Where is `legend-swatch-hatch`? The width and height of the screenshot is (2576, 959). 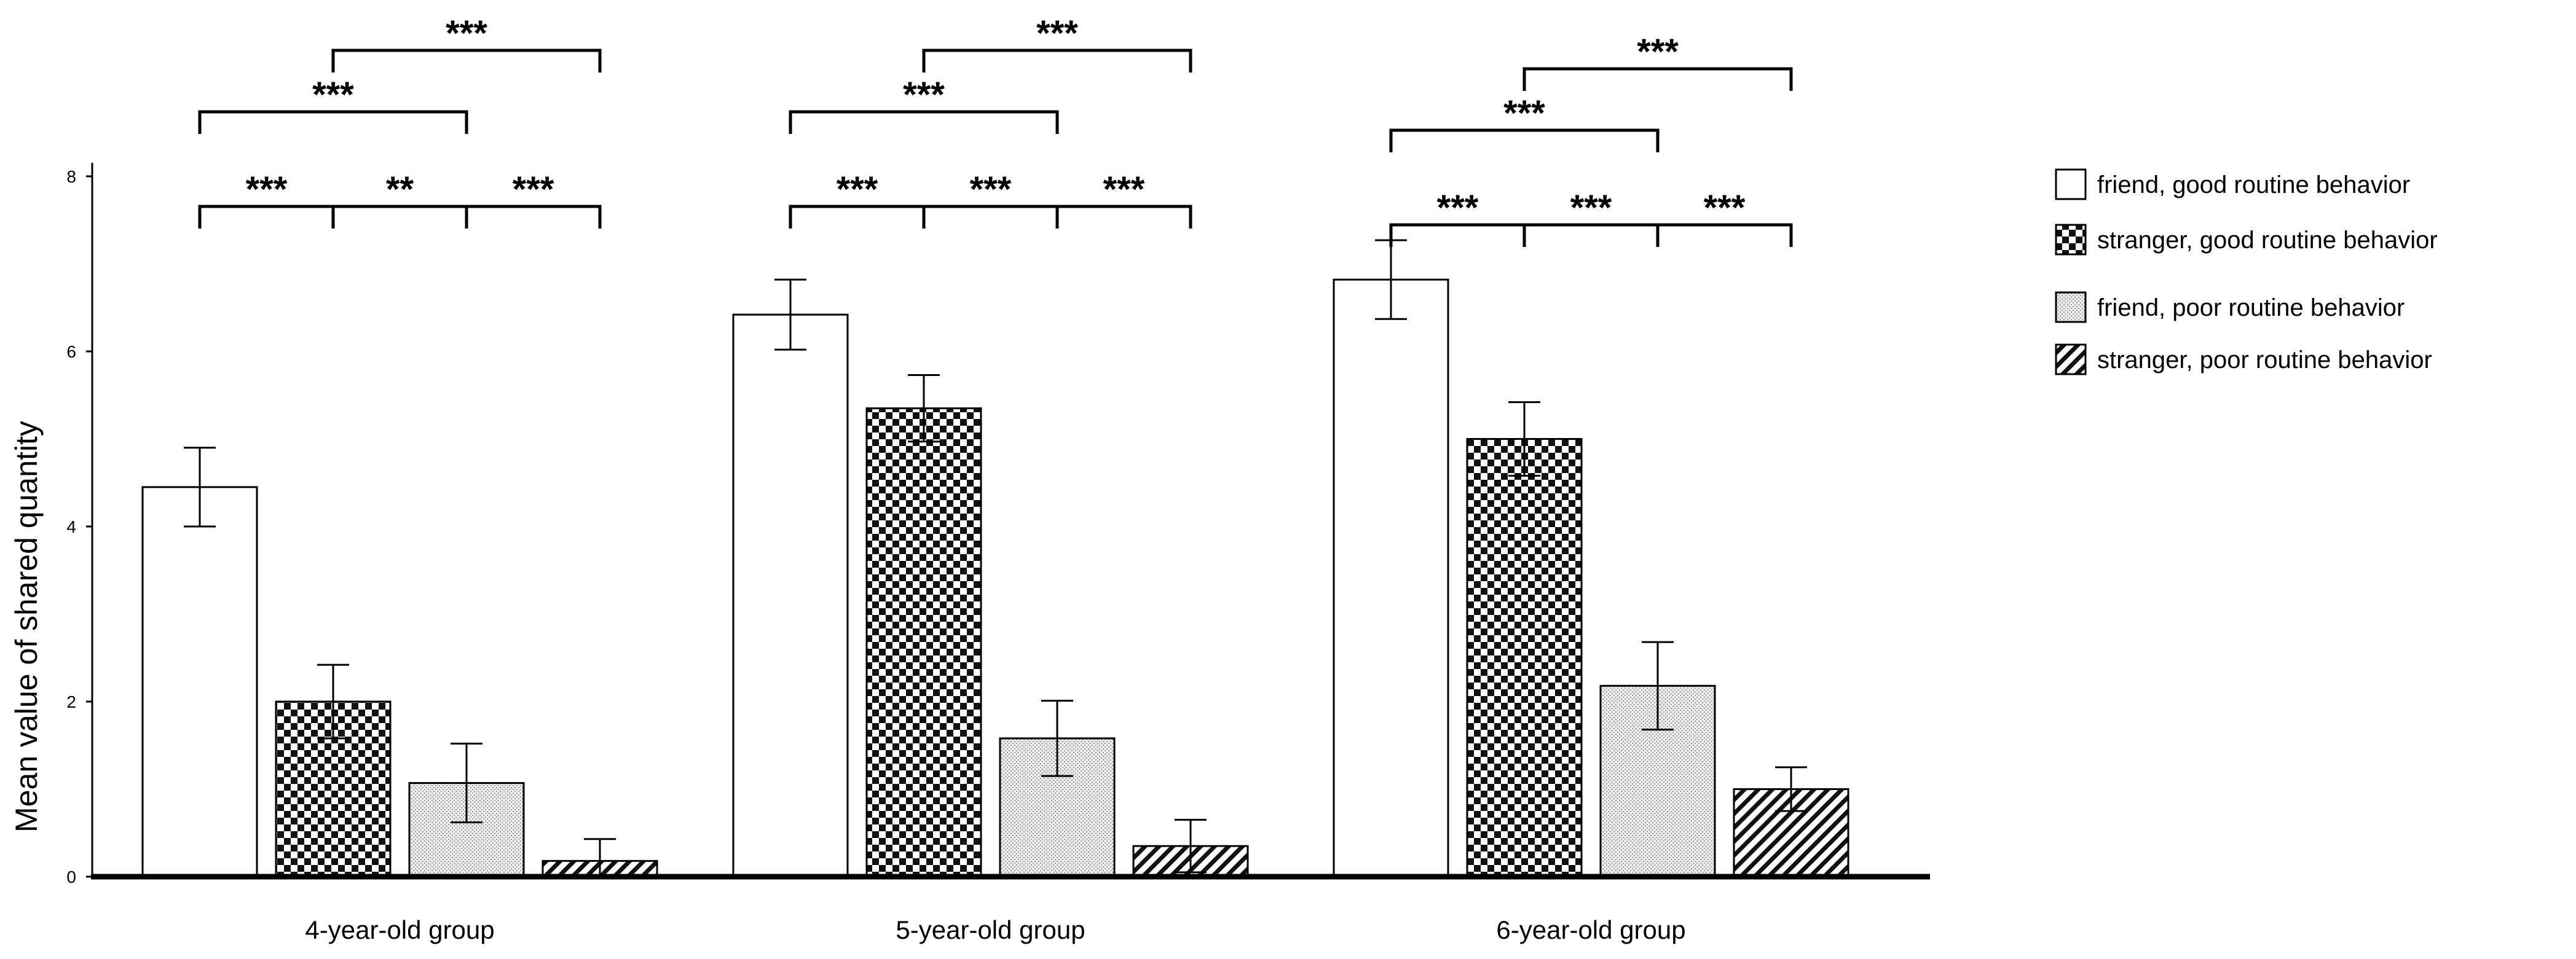 legend-swatch-hatch is located at coordinates (2071, 359).